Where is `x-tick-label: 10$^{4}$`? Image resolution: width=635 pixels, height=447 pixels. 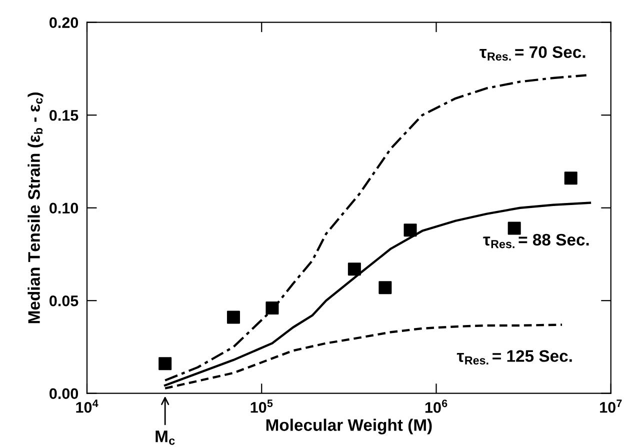 x-tick-label: 10$^{4}$ is located at coordinates (87, 406).